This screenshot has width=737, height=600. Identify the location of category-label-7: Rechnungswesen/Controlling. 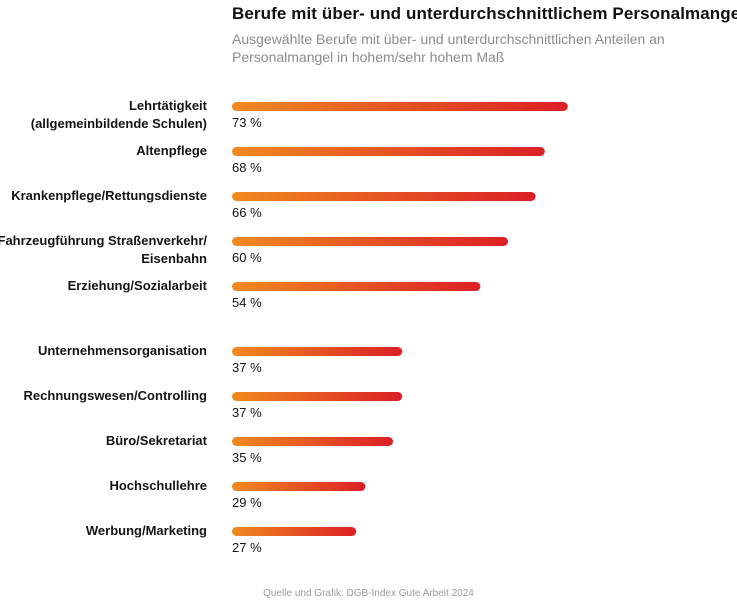
(116, 395).